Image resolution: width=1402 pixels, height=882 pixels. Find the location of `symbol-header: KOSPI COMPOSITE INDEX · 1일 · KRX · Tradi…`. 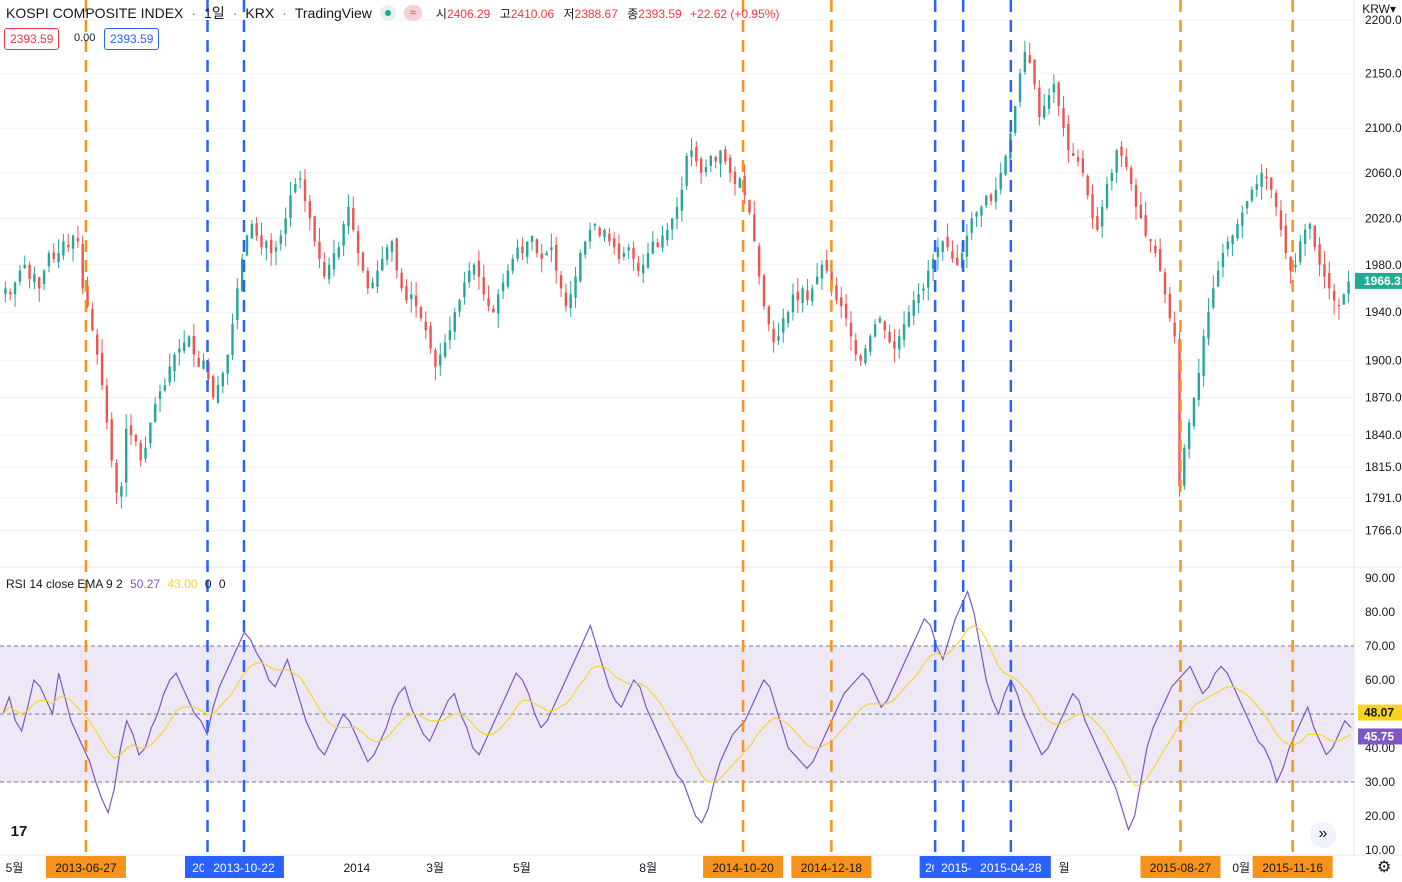

symbol-header: KOSPI COMPOSITE INDEX · 1일 · KRX · Tradi… is located at coordinates (393, 13).